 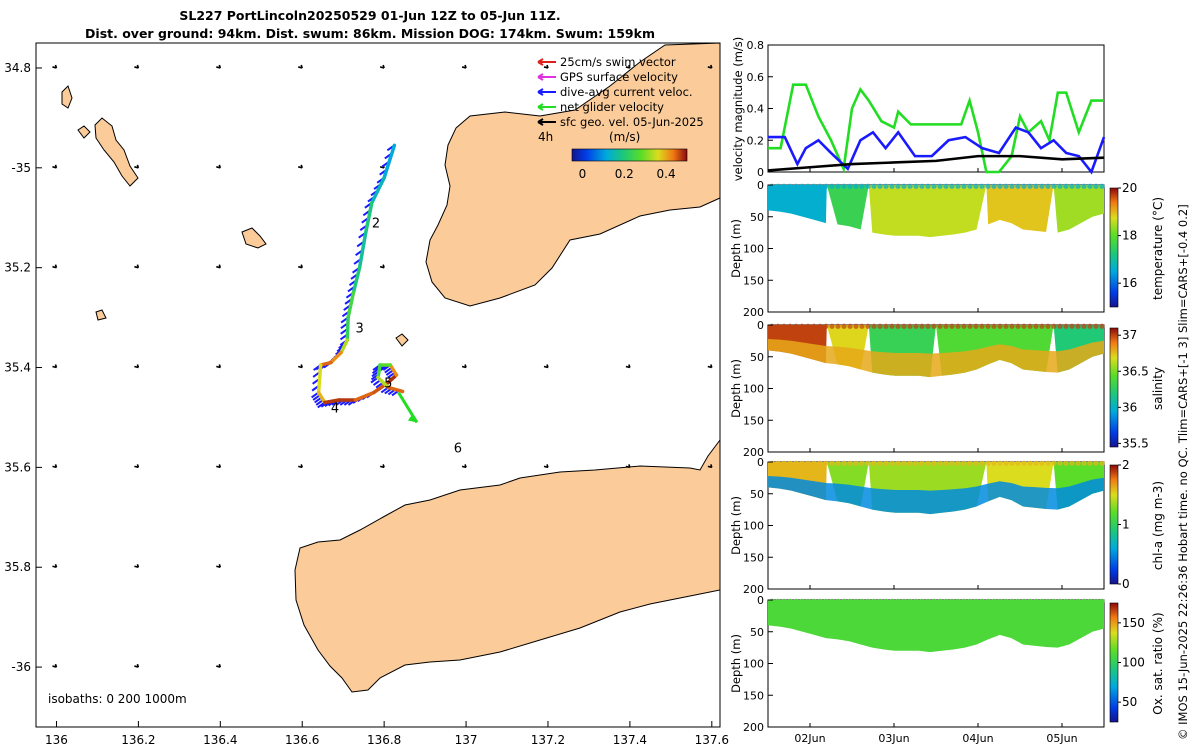 I want to click on section-y-tick-label: 50, so click(x=757, y=357).